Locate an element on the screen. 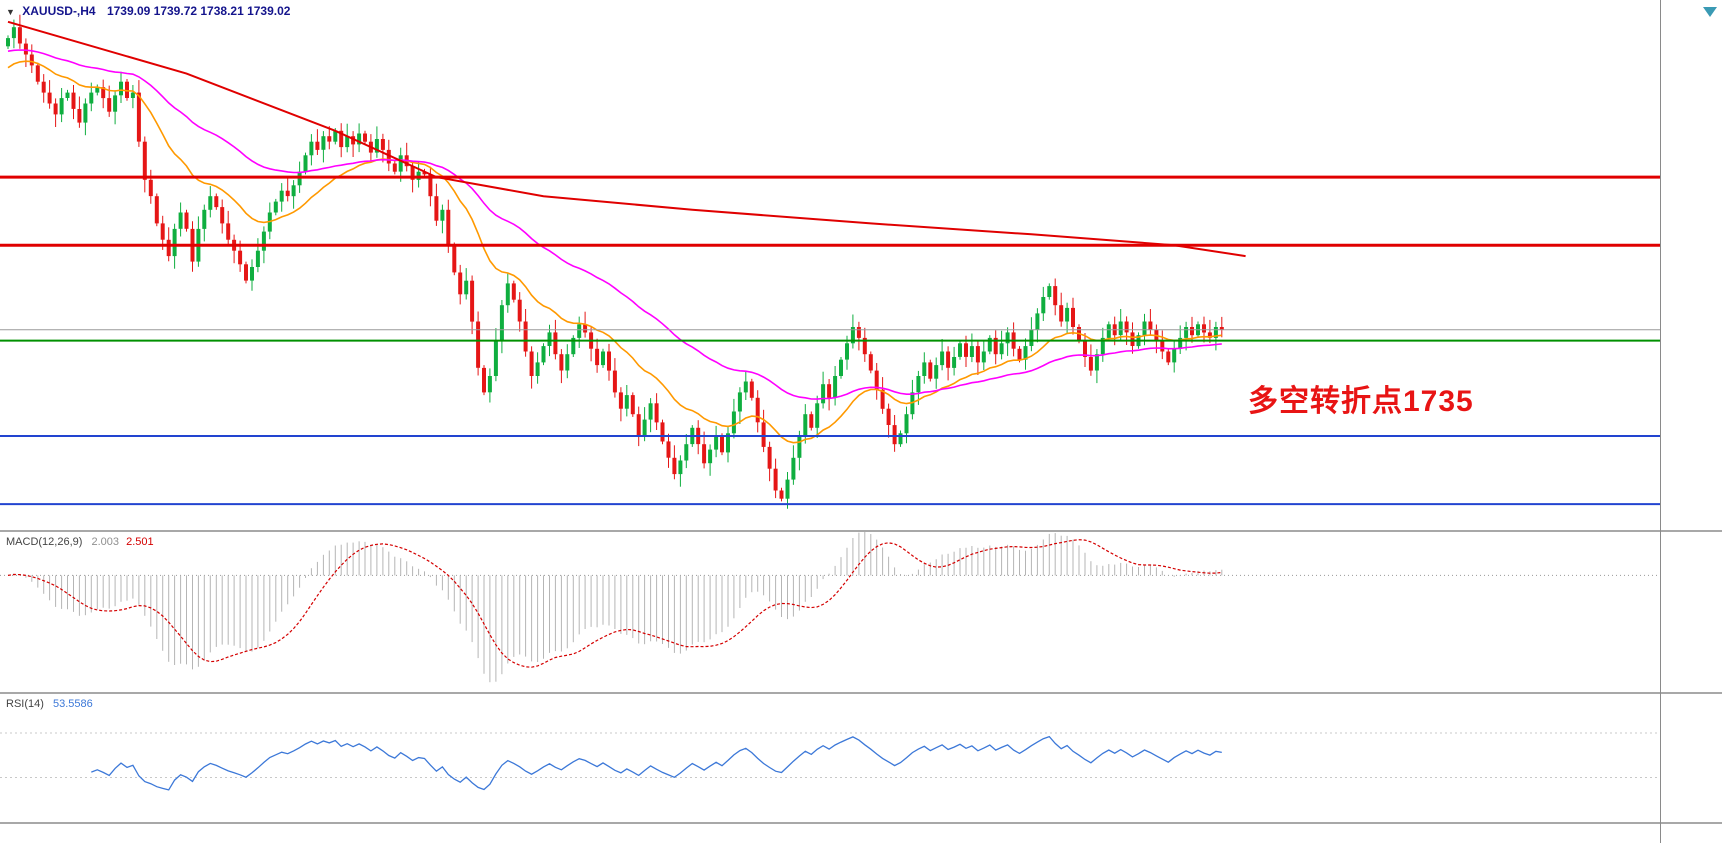 The width and height of the screenshot is (1722, 843). symbol-timeframe-label: XAUUSD-,H4 is located at coordinates (59, 11).